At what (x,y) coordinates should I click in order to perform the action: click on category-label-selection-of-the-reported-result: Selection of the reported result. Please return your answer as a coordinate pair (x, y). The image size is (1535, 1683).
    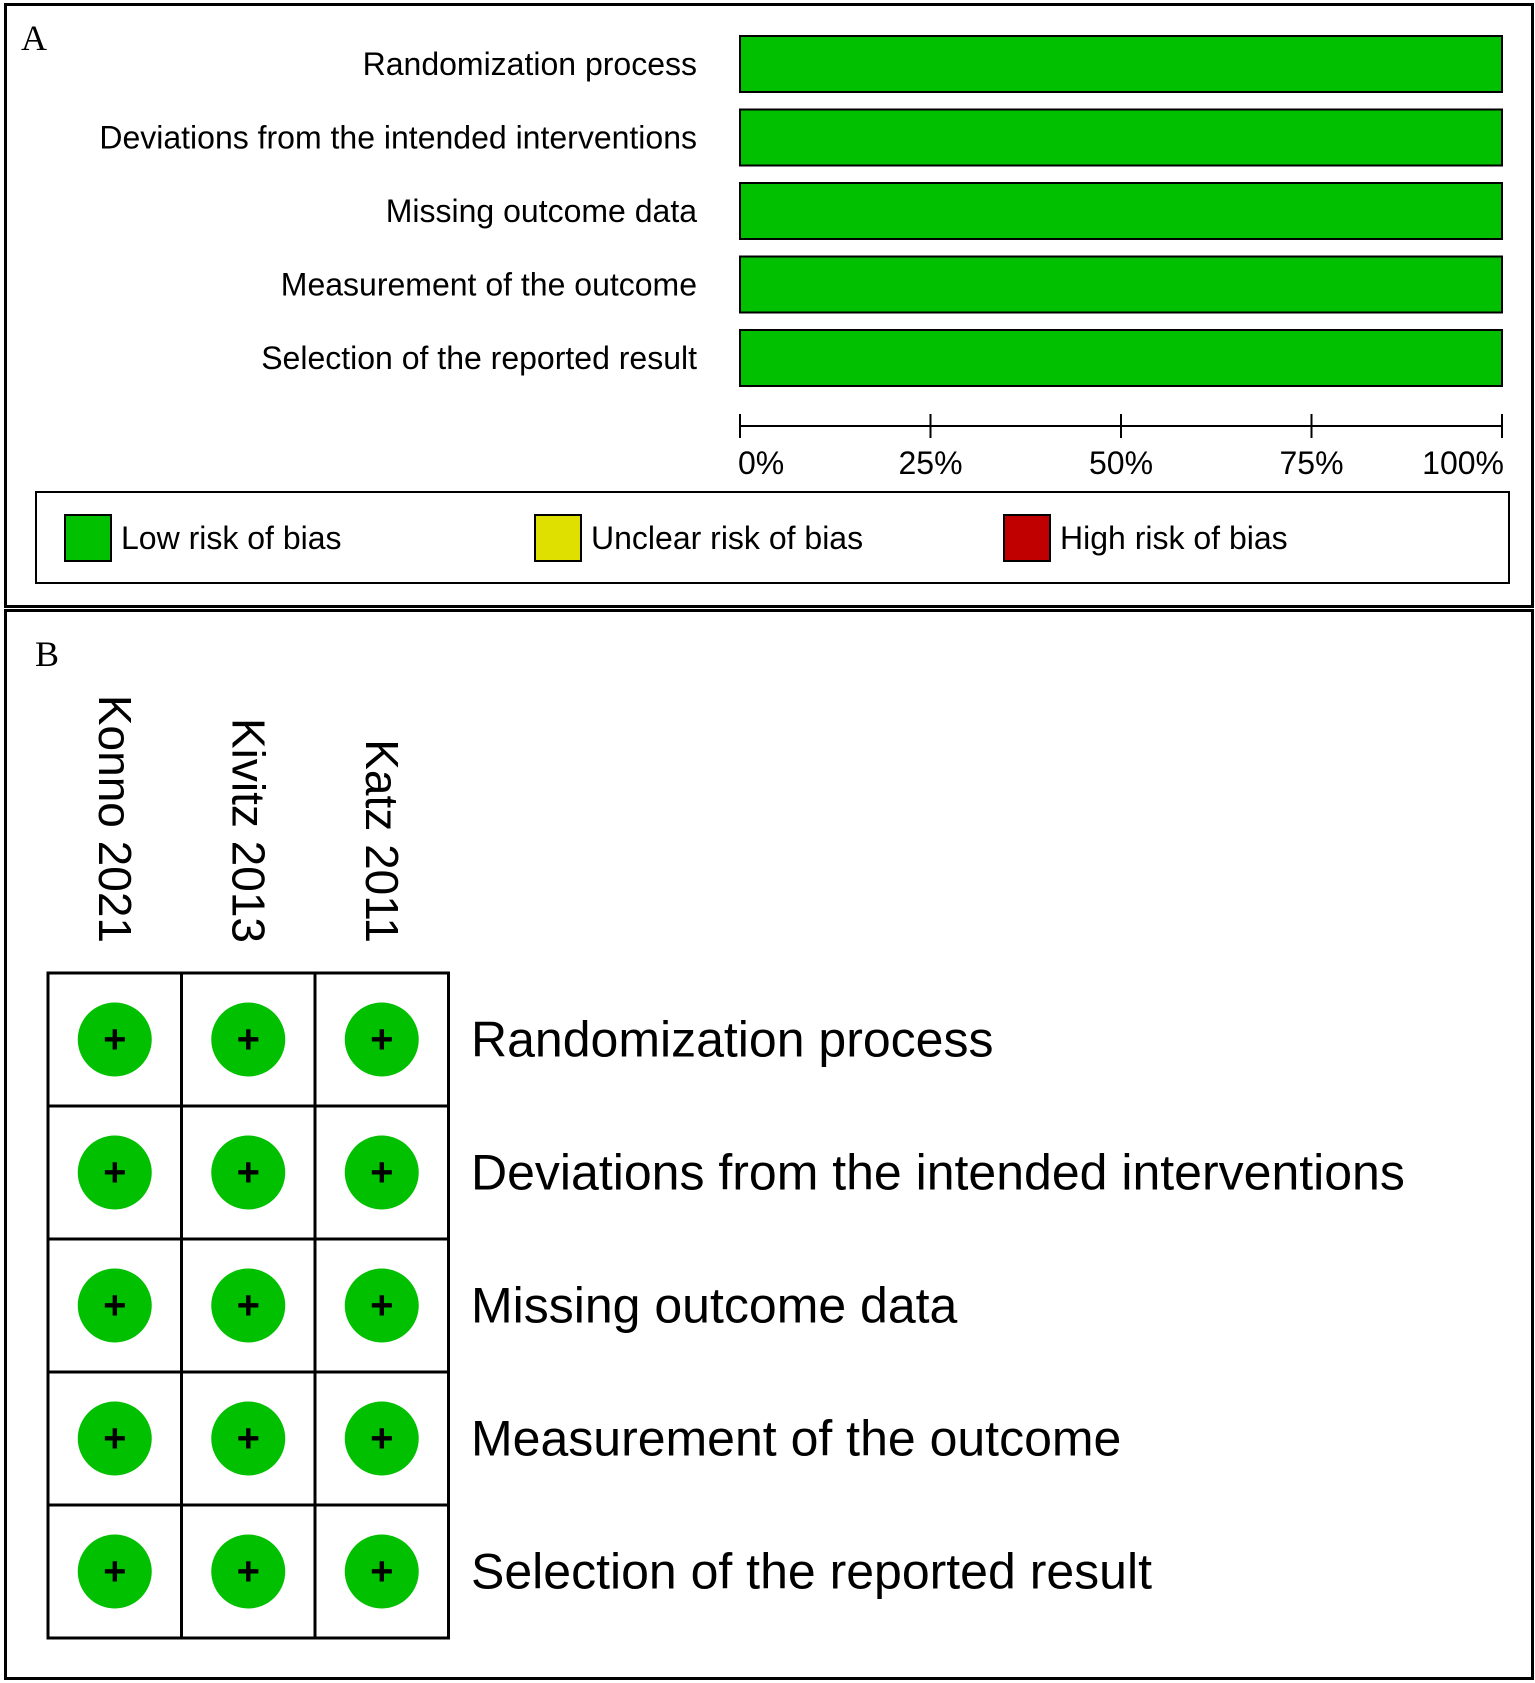
    Looking at the image, I should click on (479, 358).